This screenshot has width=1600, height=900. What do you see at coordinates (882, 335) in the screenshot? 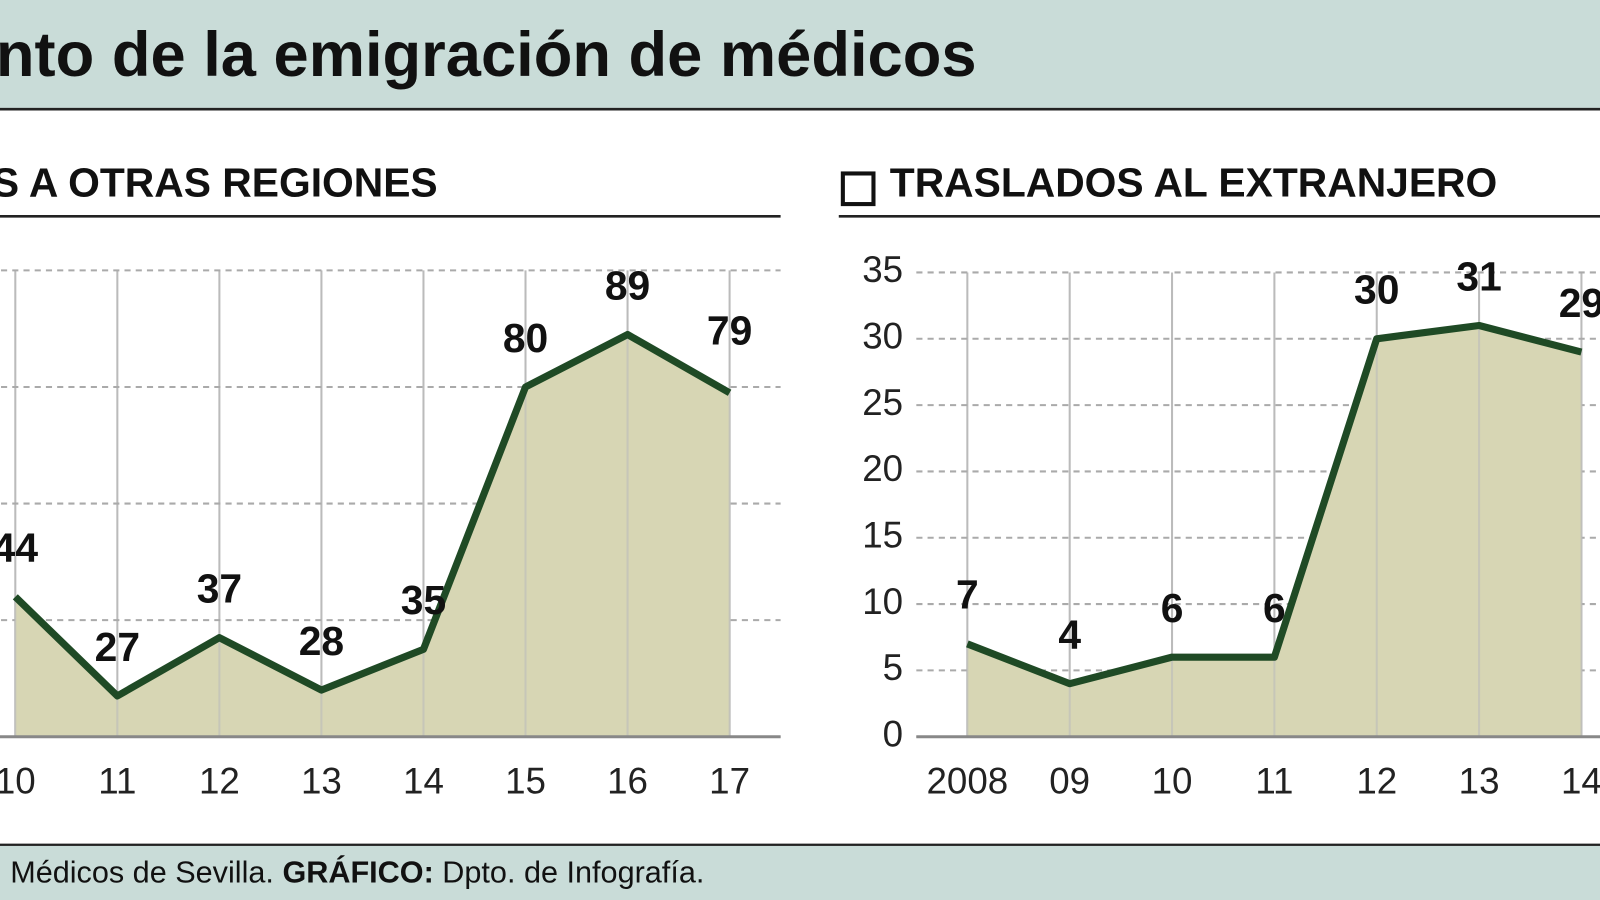
I see `y-tick-label: 30` at bounding box center [882, 335].